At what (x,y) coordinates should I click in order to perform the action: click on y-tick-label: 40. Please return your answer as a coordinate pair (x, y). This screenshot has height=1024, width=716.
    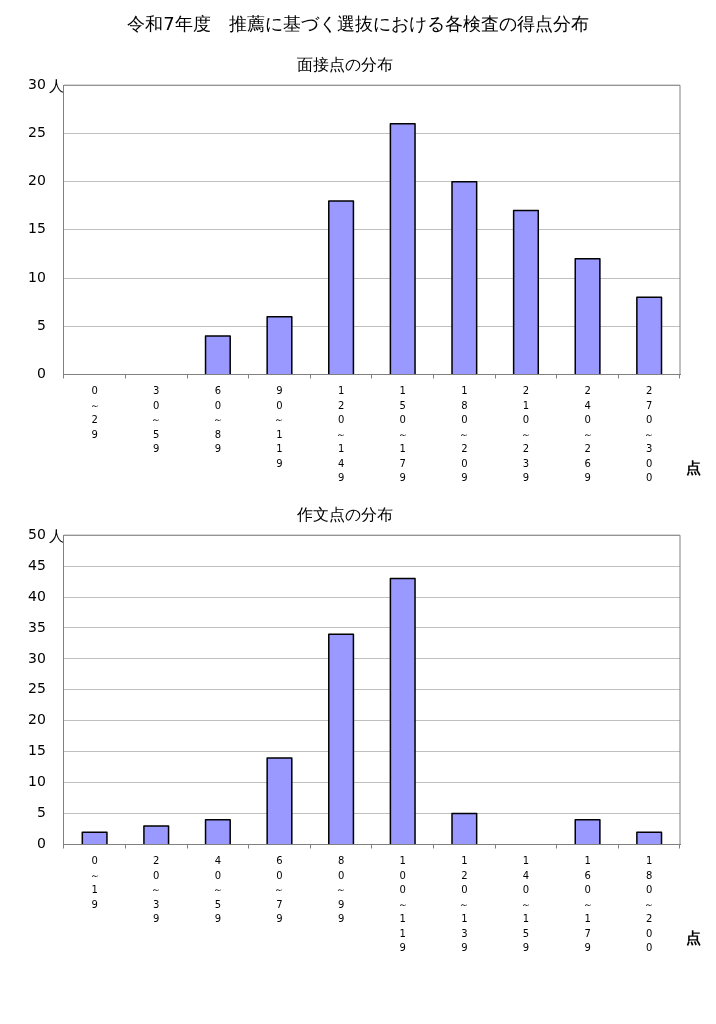
    Looking at the image, I should click on (36, 595).